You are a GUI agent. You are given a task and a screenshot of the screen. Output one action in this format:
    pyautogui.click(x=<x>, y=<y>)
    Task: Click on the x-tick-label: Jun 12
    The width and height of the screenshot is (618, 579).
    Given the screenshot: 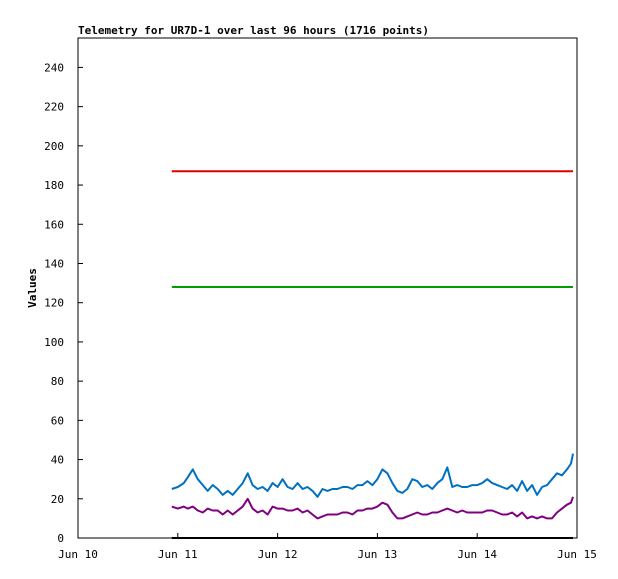 What is the action you would take?
    pyautogui.click(x=278, y=554)
    